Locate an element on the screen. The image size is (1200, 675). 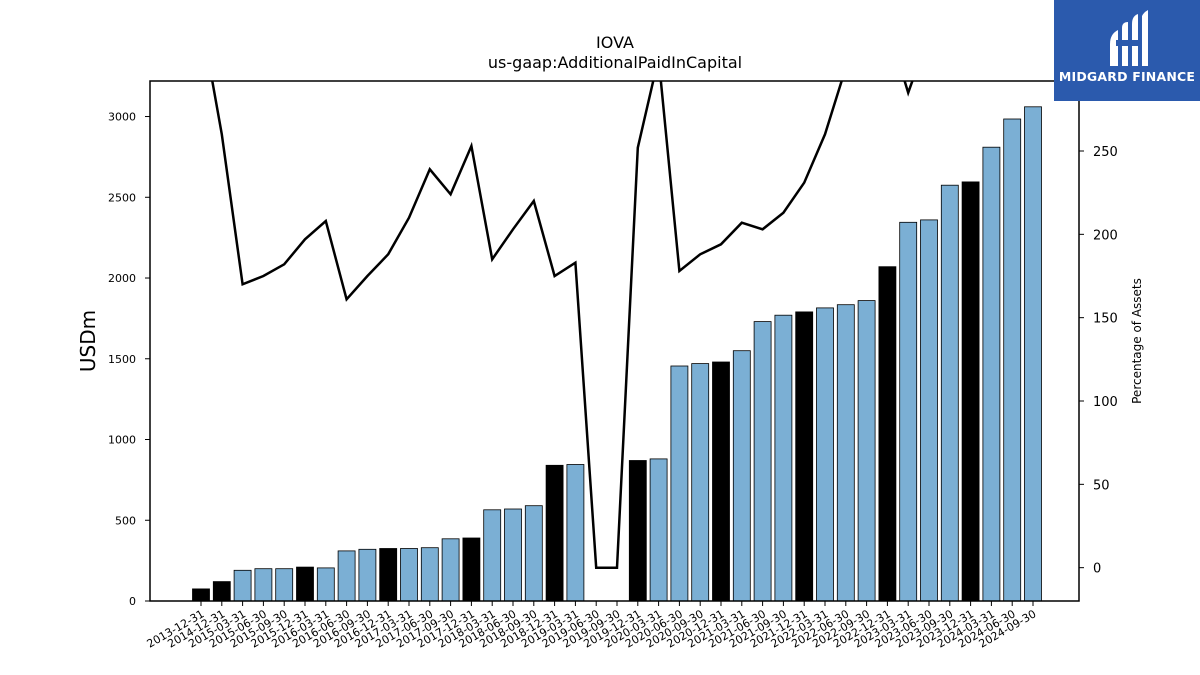
right-axis: 0 50 100 150 200 250 is located at coordinates (1098, 361).